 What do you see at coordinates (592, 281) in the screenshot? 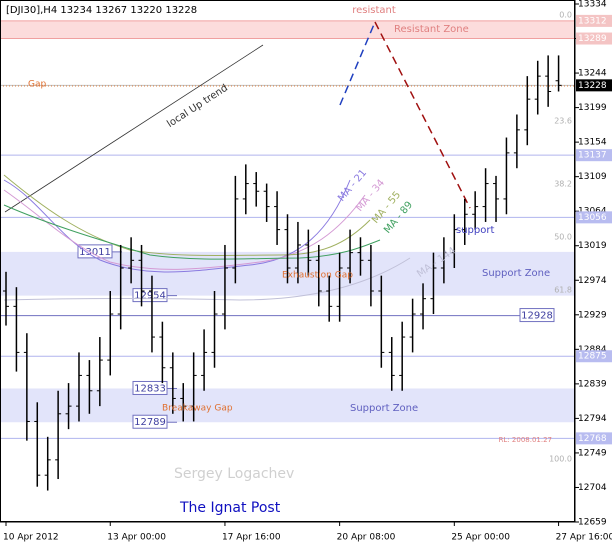
I see `y-tick-label: 12974` at bounding box center [592, 281].